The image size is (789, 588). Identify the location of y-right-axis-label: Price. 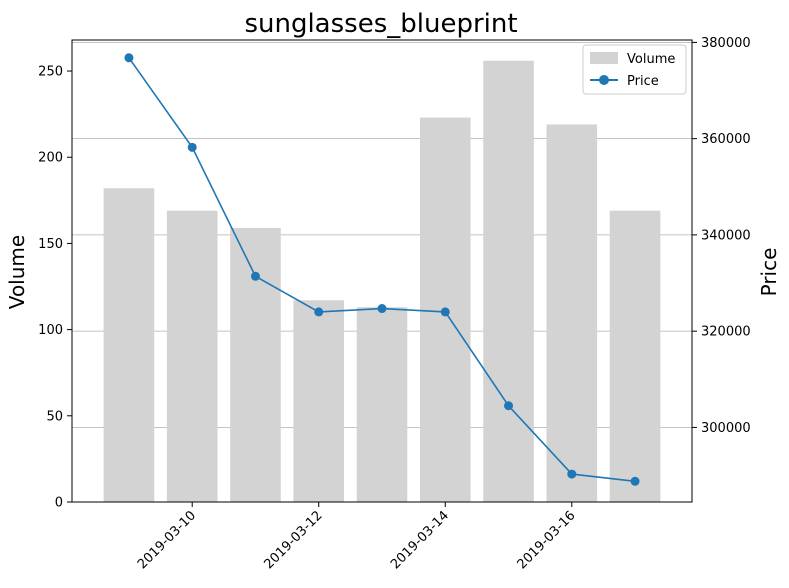
(769, 272).